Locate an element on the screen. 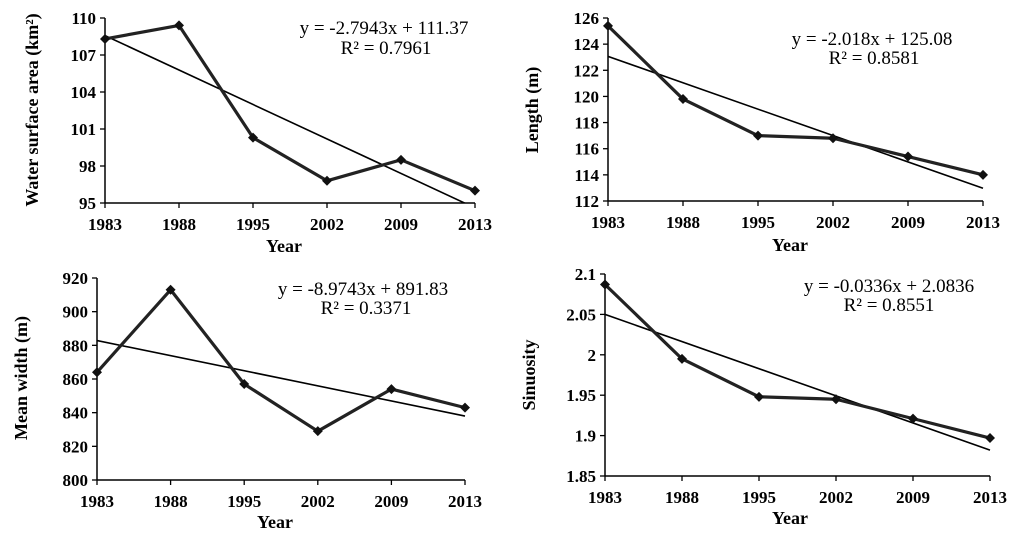 This screenshot has width=1024, height=534. y-tick-label: 112 is located at coordinates (586, 201).